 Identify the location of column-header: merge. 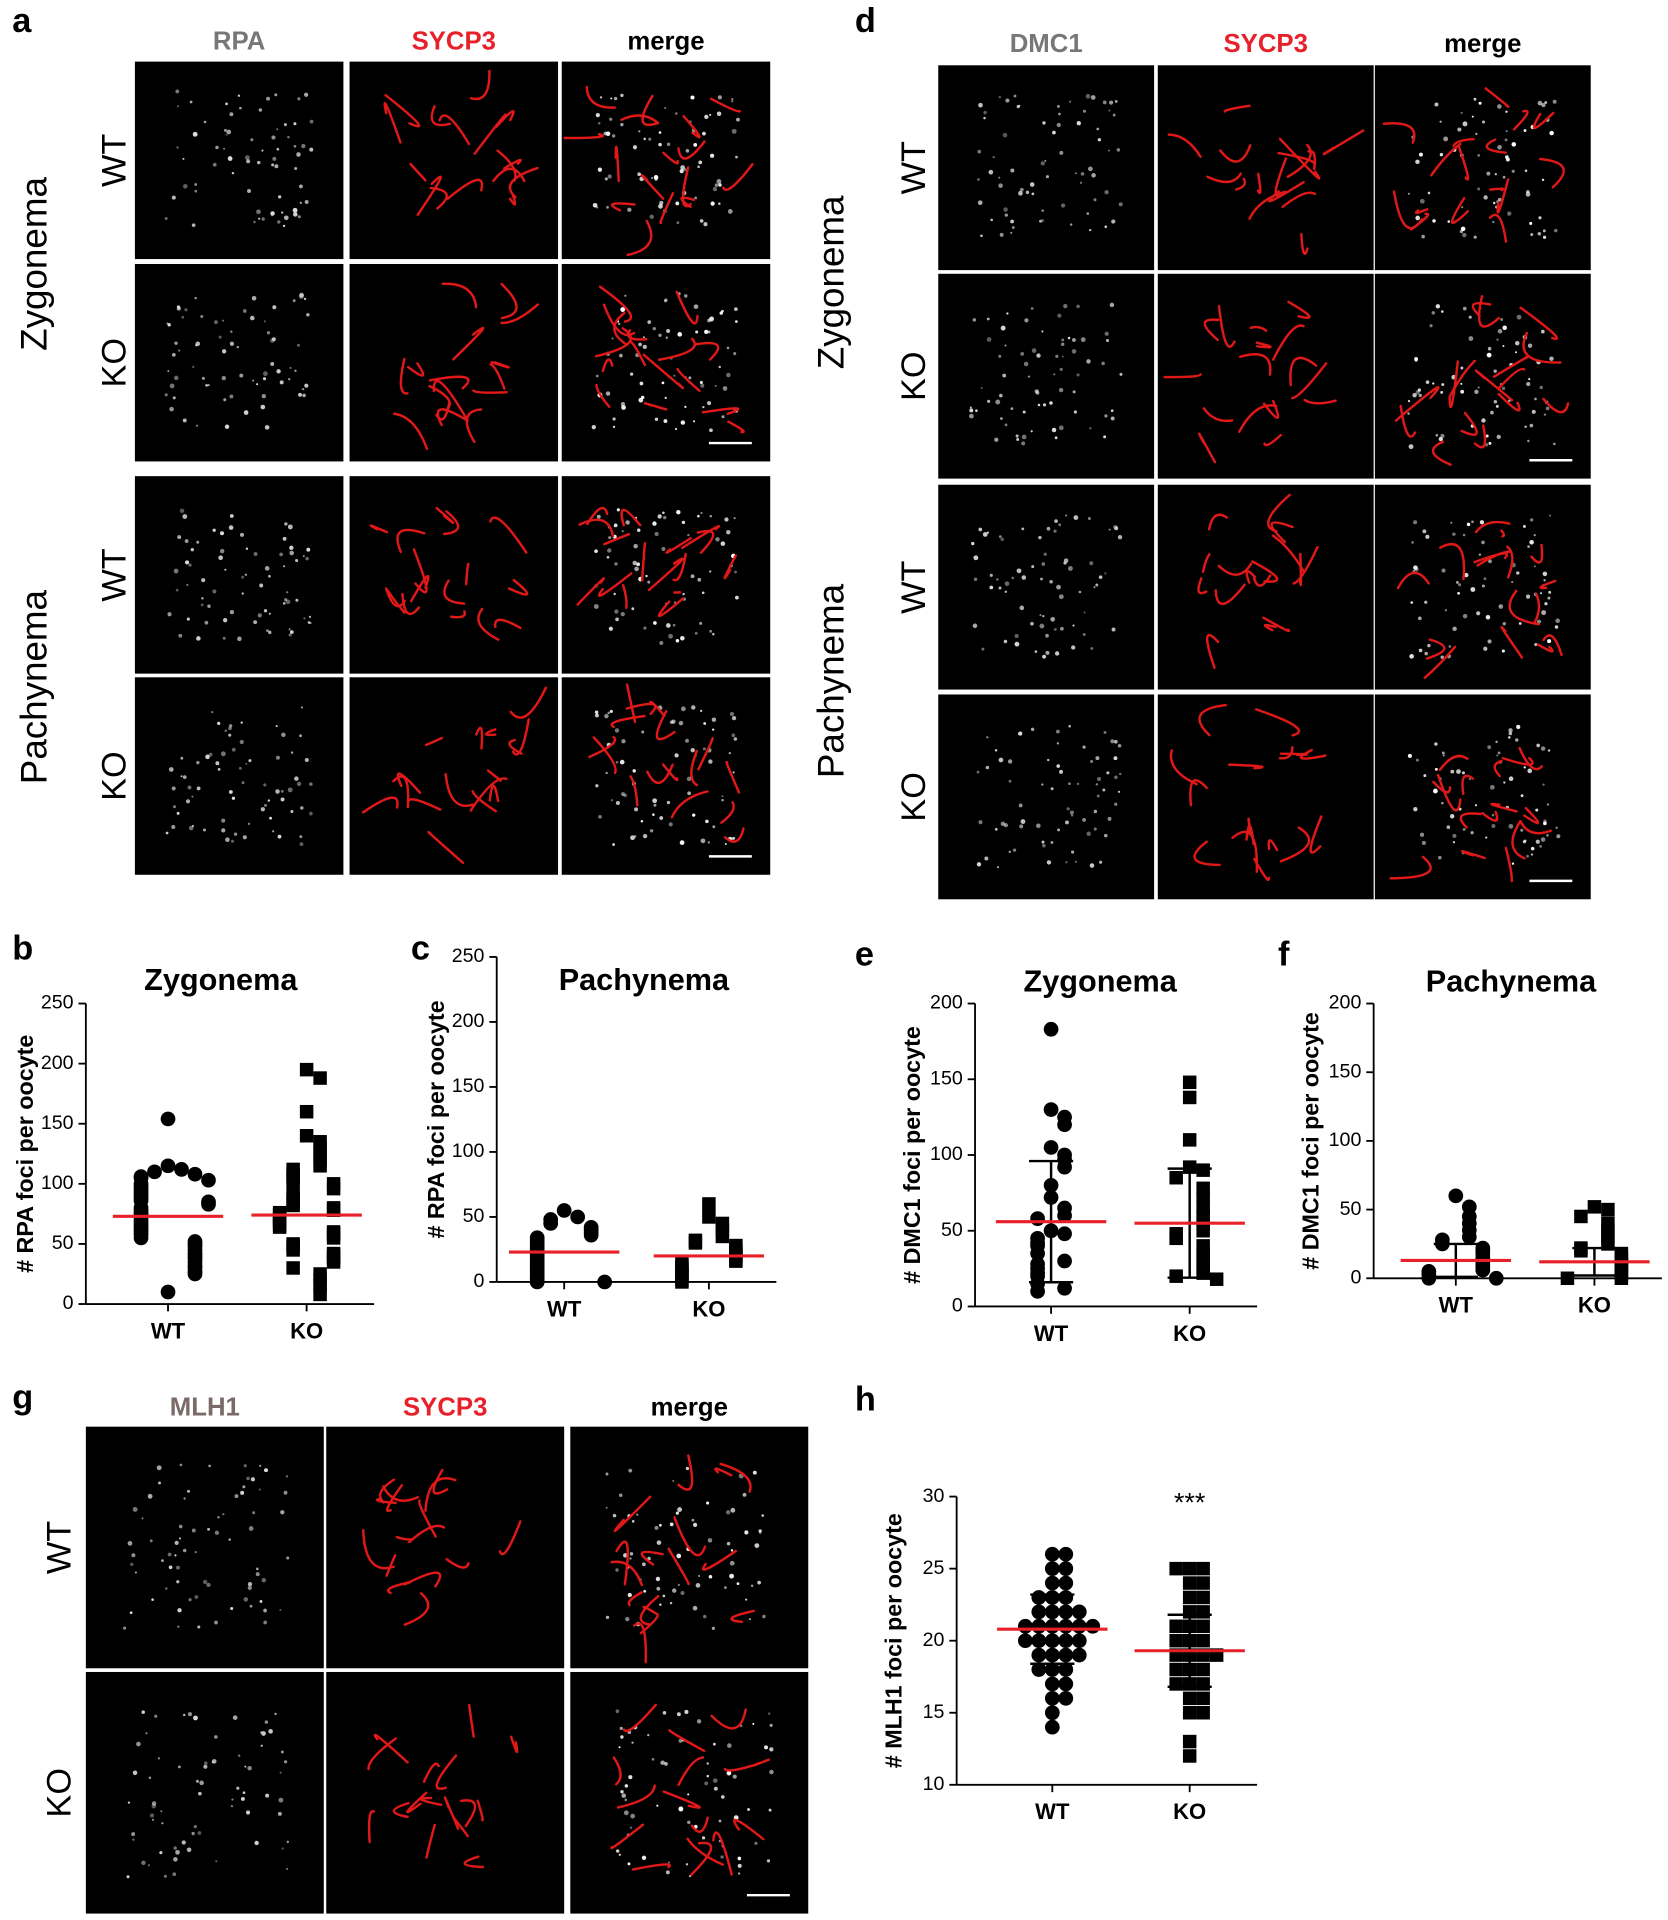
(1482, 44).